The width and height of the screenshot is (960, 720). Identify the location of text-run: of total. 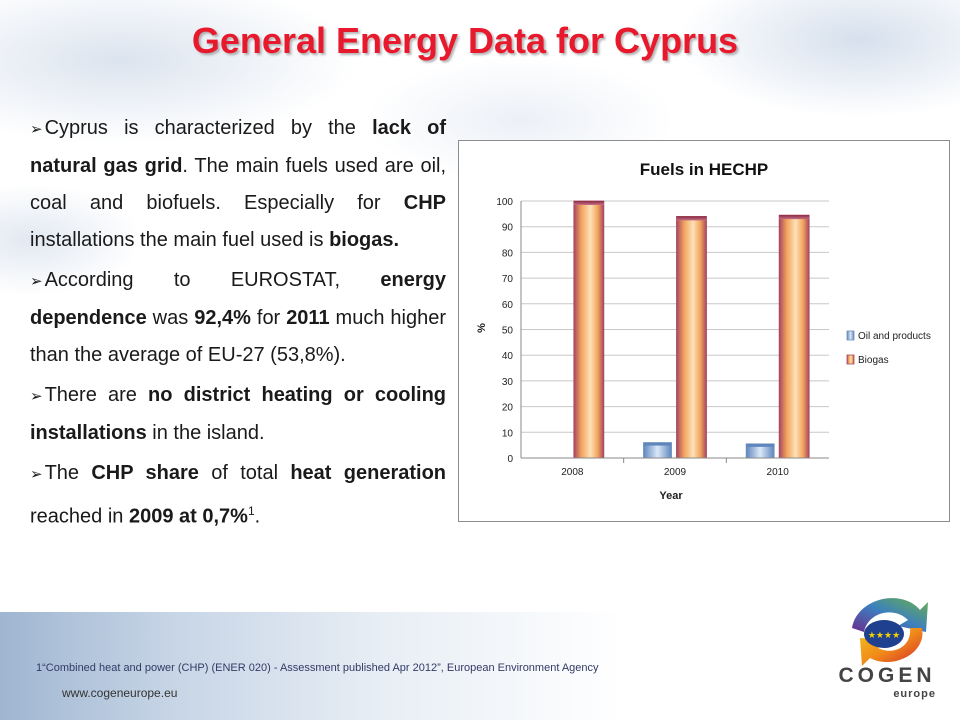
(244, 473).